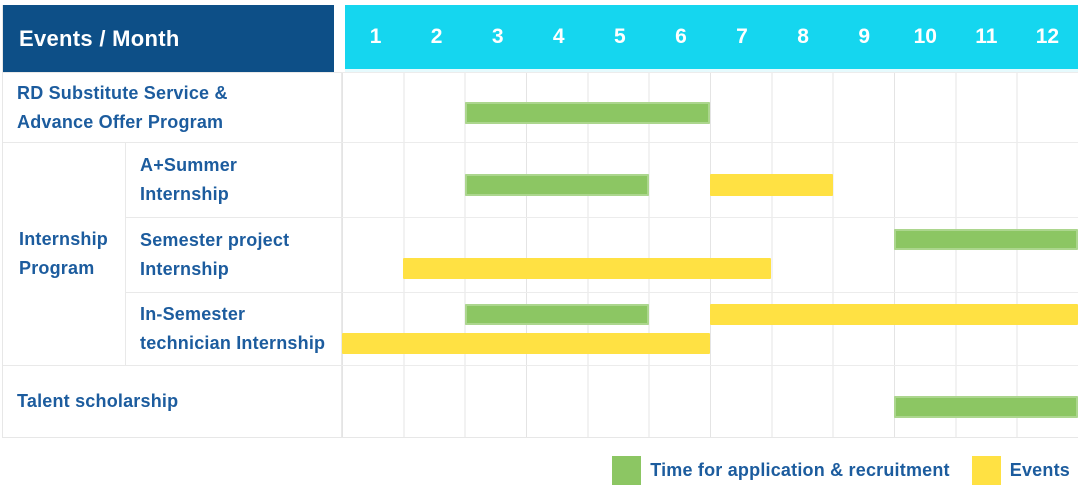  I want to click on legend-label: Time for application & recruitment, so click(800, 470).